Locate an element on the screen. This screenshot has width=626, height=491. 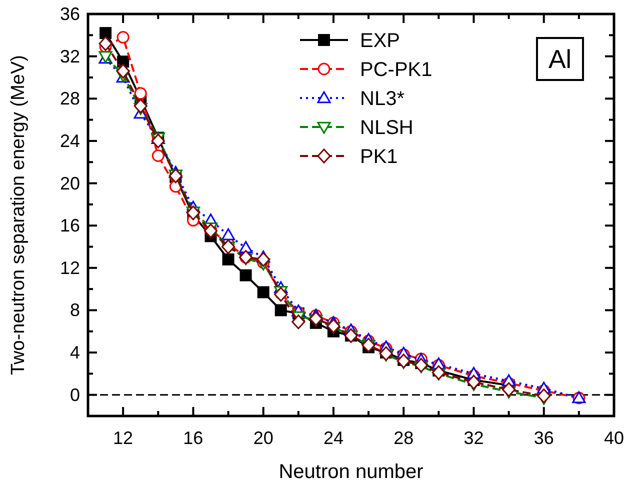
x-tick-label: 32 is located at coordinates (474, 438).